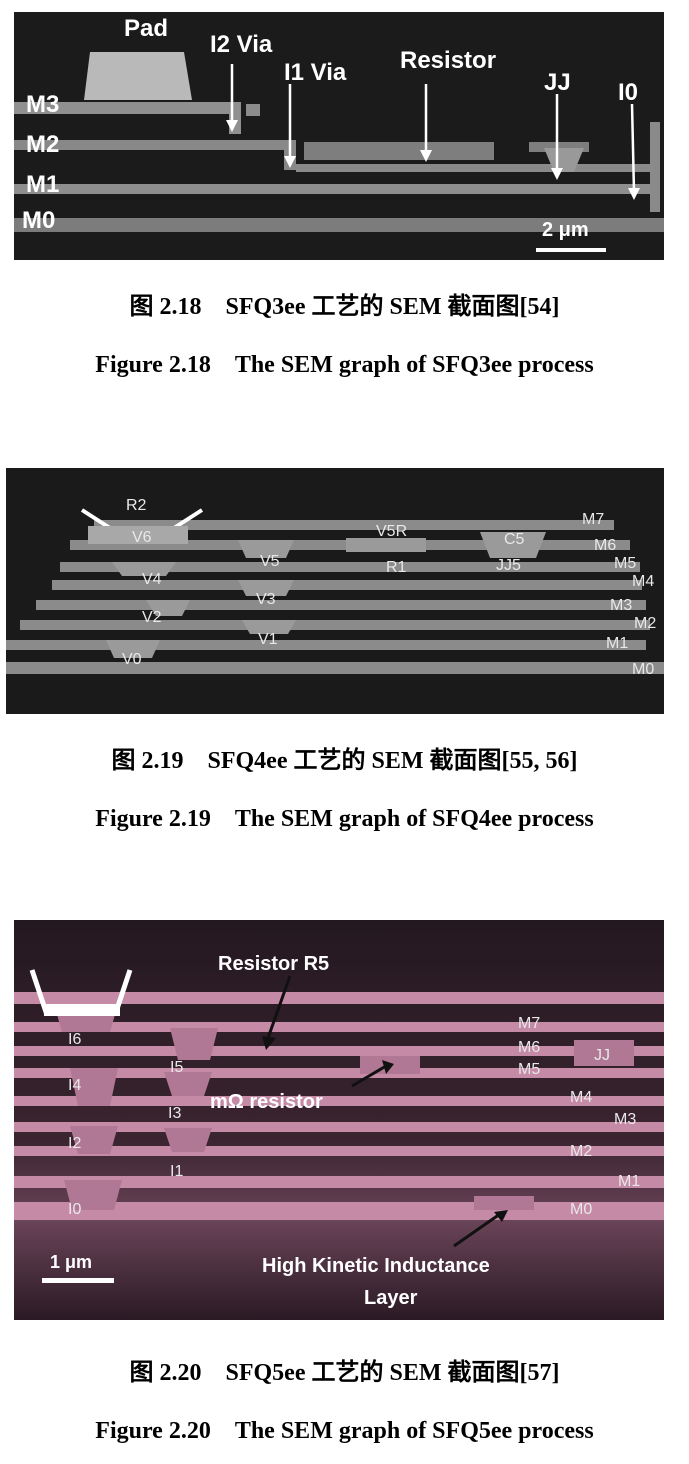 This screenshot has height=1464, width=689. Describe the element at coordinates (71, 1262) in the screenshot. I see `scale-bar-label: 1 μm` at that location.